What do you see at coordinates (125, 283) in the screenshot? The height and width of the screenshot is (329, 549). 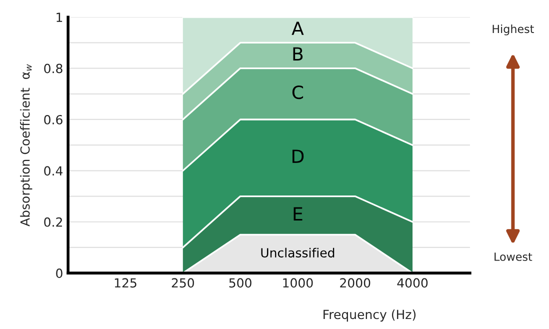 I see `x-tick-label: 125` at bounding box center [125, 283].